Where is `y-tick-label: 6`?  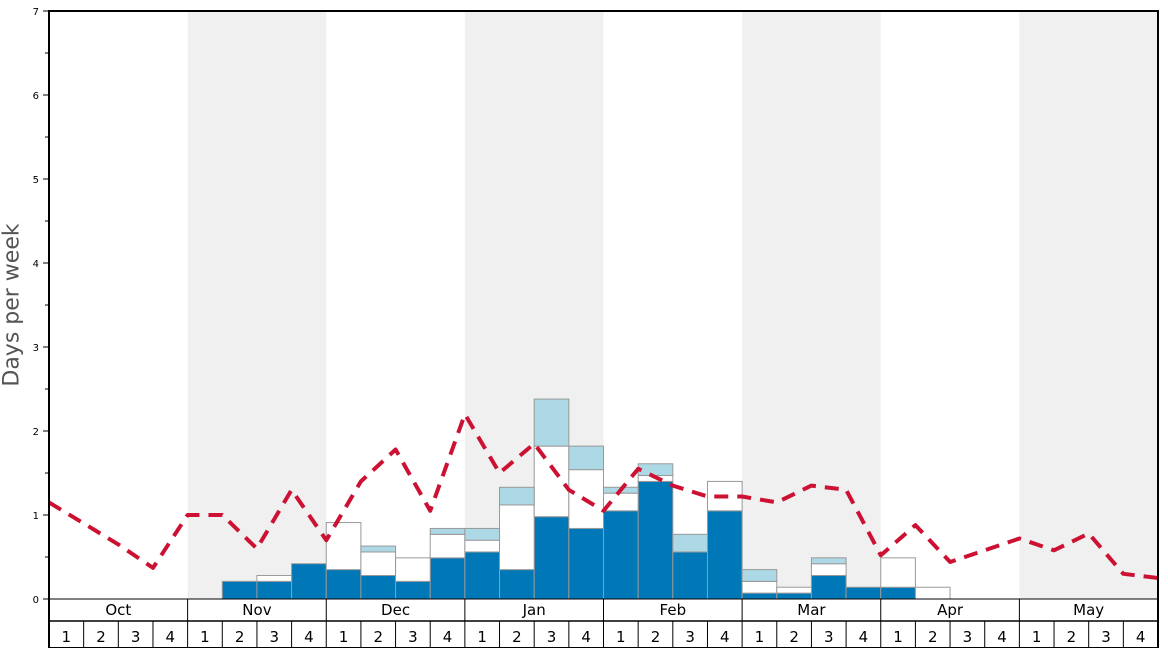
y-tick-label: 6 is located at coordinates (36, 96).